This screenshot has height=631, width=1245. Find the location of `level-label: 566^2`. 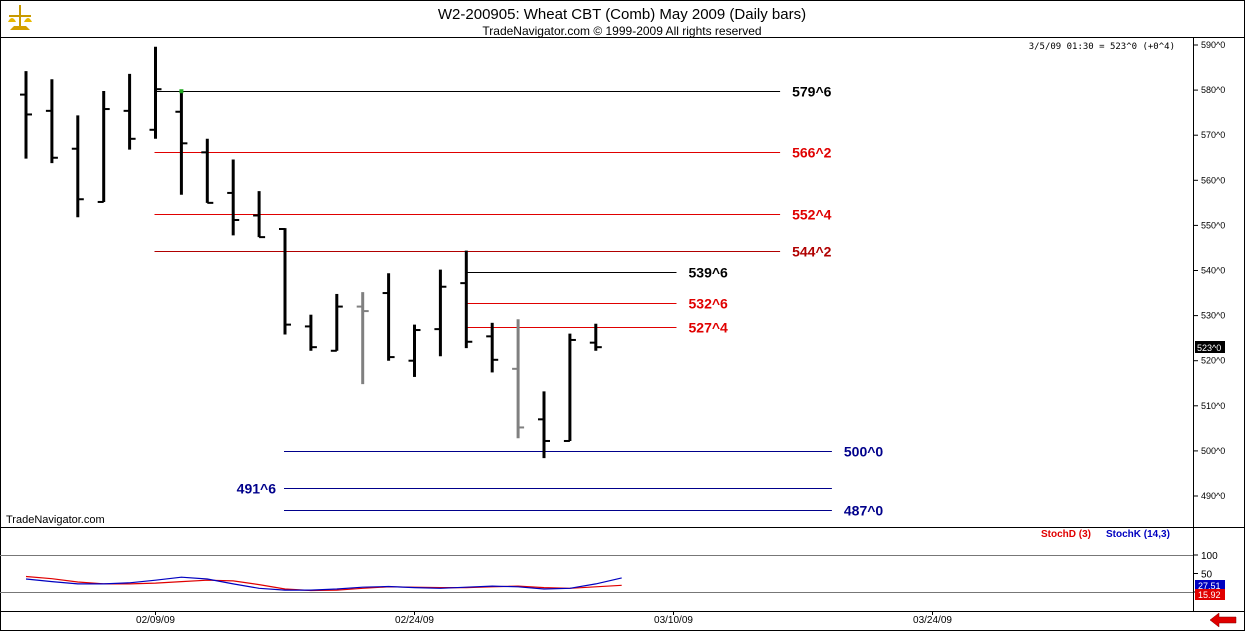

level-label: 566^2 is located at coordinates (812, 153).